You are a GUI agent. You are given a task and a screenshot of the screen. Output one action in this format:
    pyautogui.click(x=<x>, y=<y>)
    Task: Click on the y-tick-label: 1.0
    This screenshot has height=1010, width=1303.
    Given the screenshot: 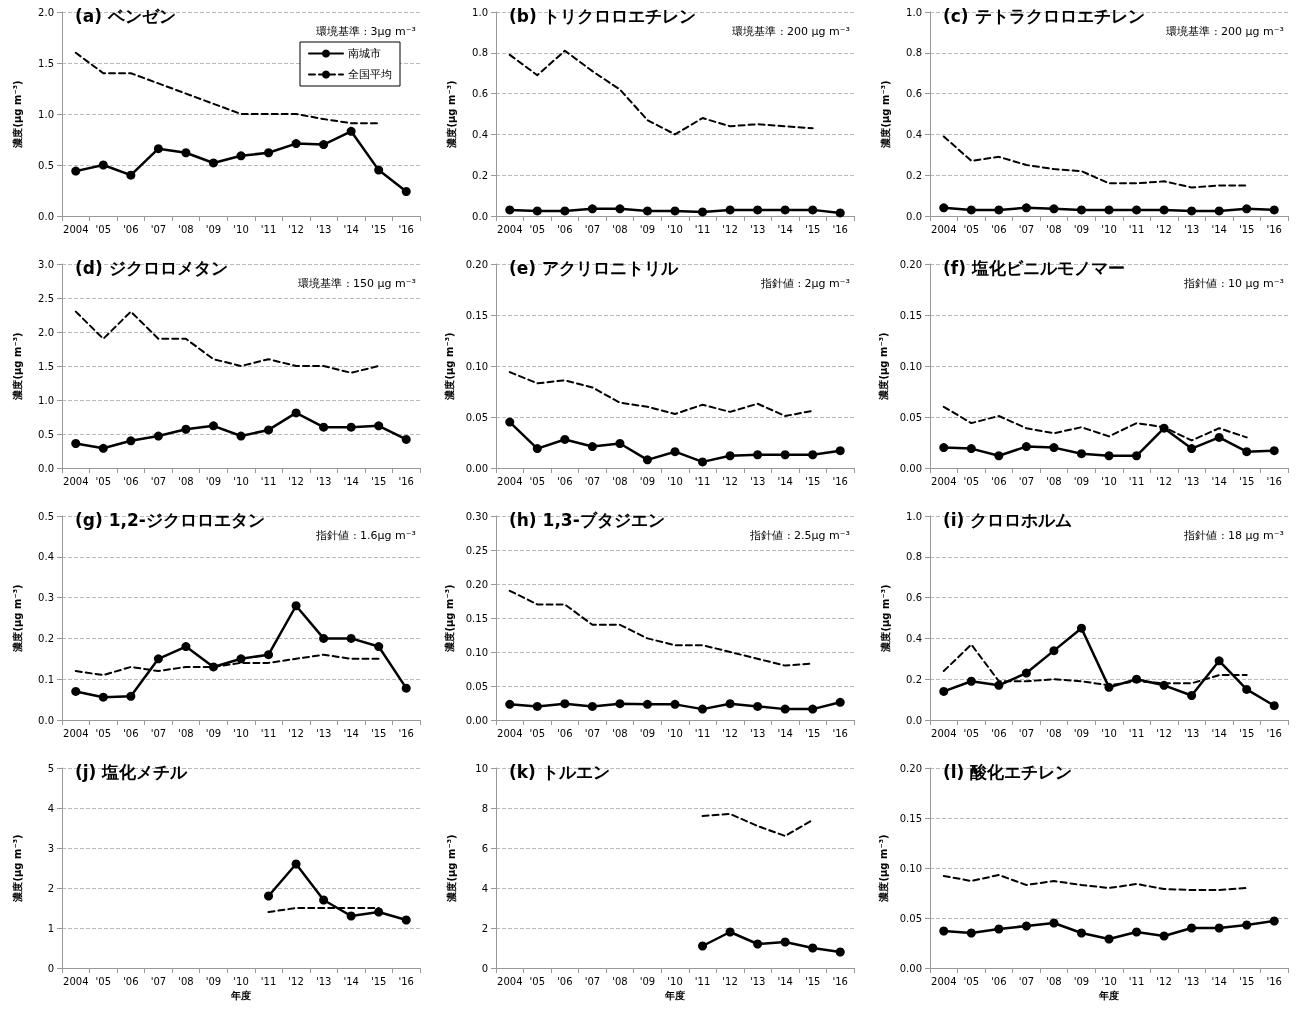 What is the action you would take?
    pyautogui.click(x=46, y=114)
    